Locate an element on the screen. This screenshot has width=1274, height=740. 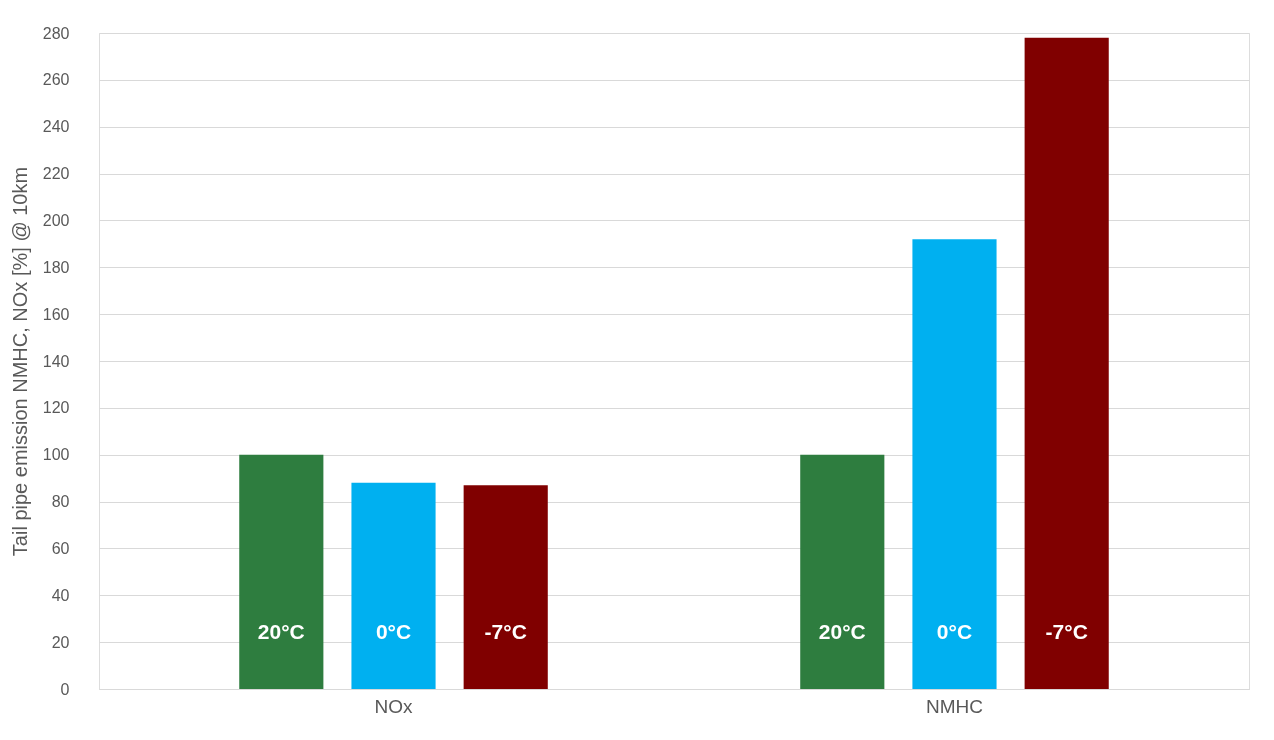
series-label: 0°C is located at coordinates (954, 631).